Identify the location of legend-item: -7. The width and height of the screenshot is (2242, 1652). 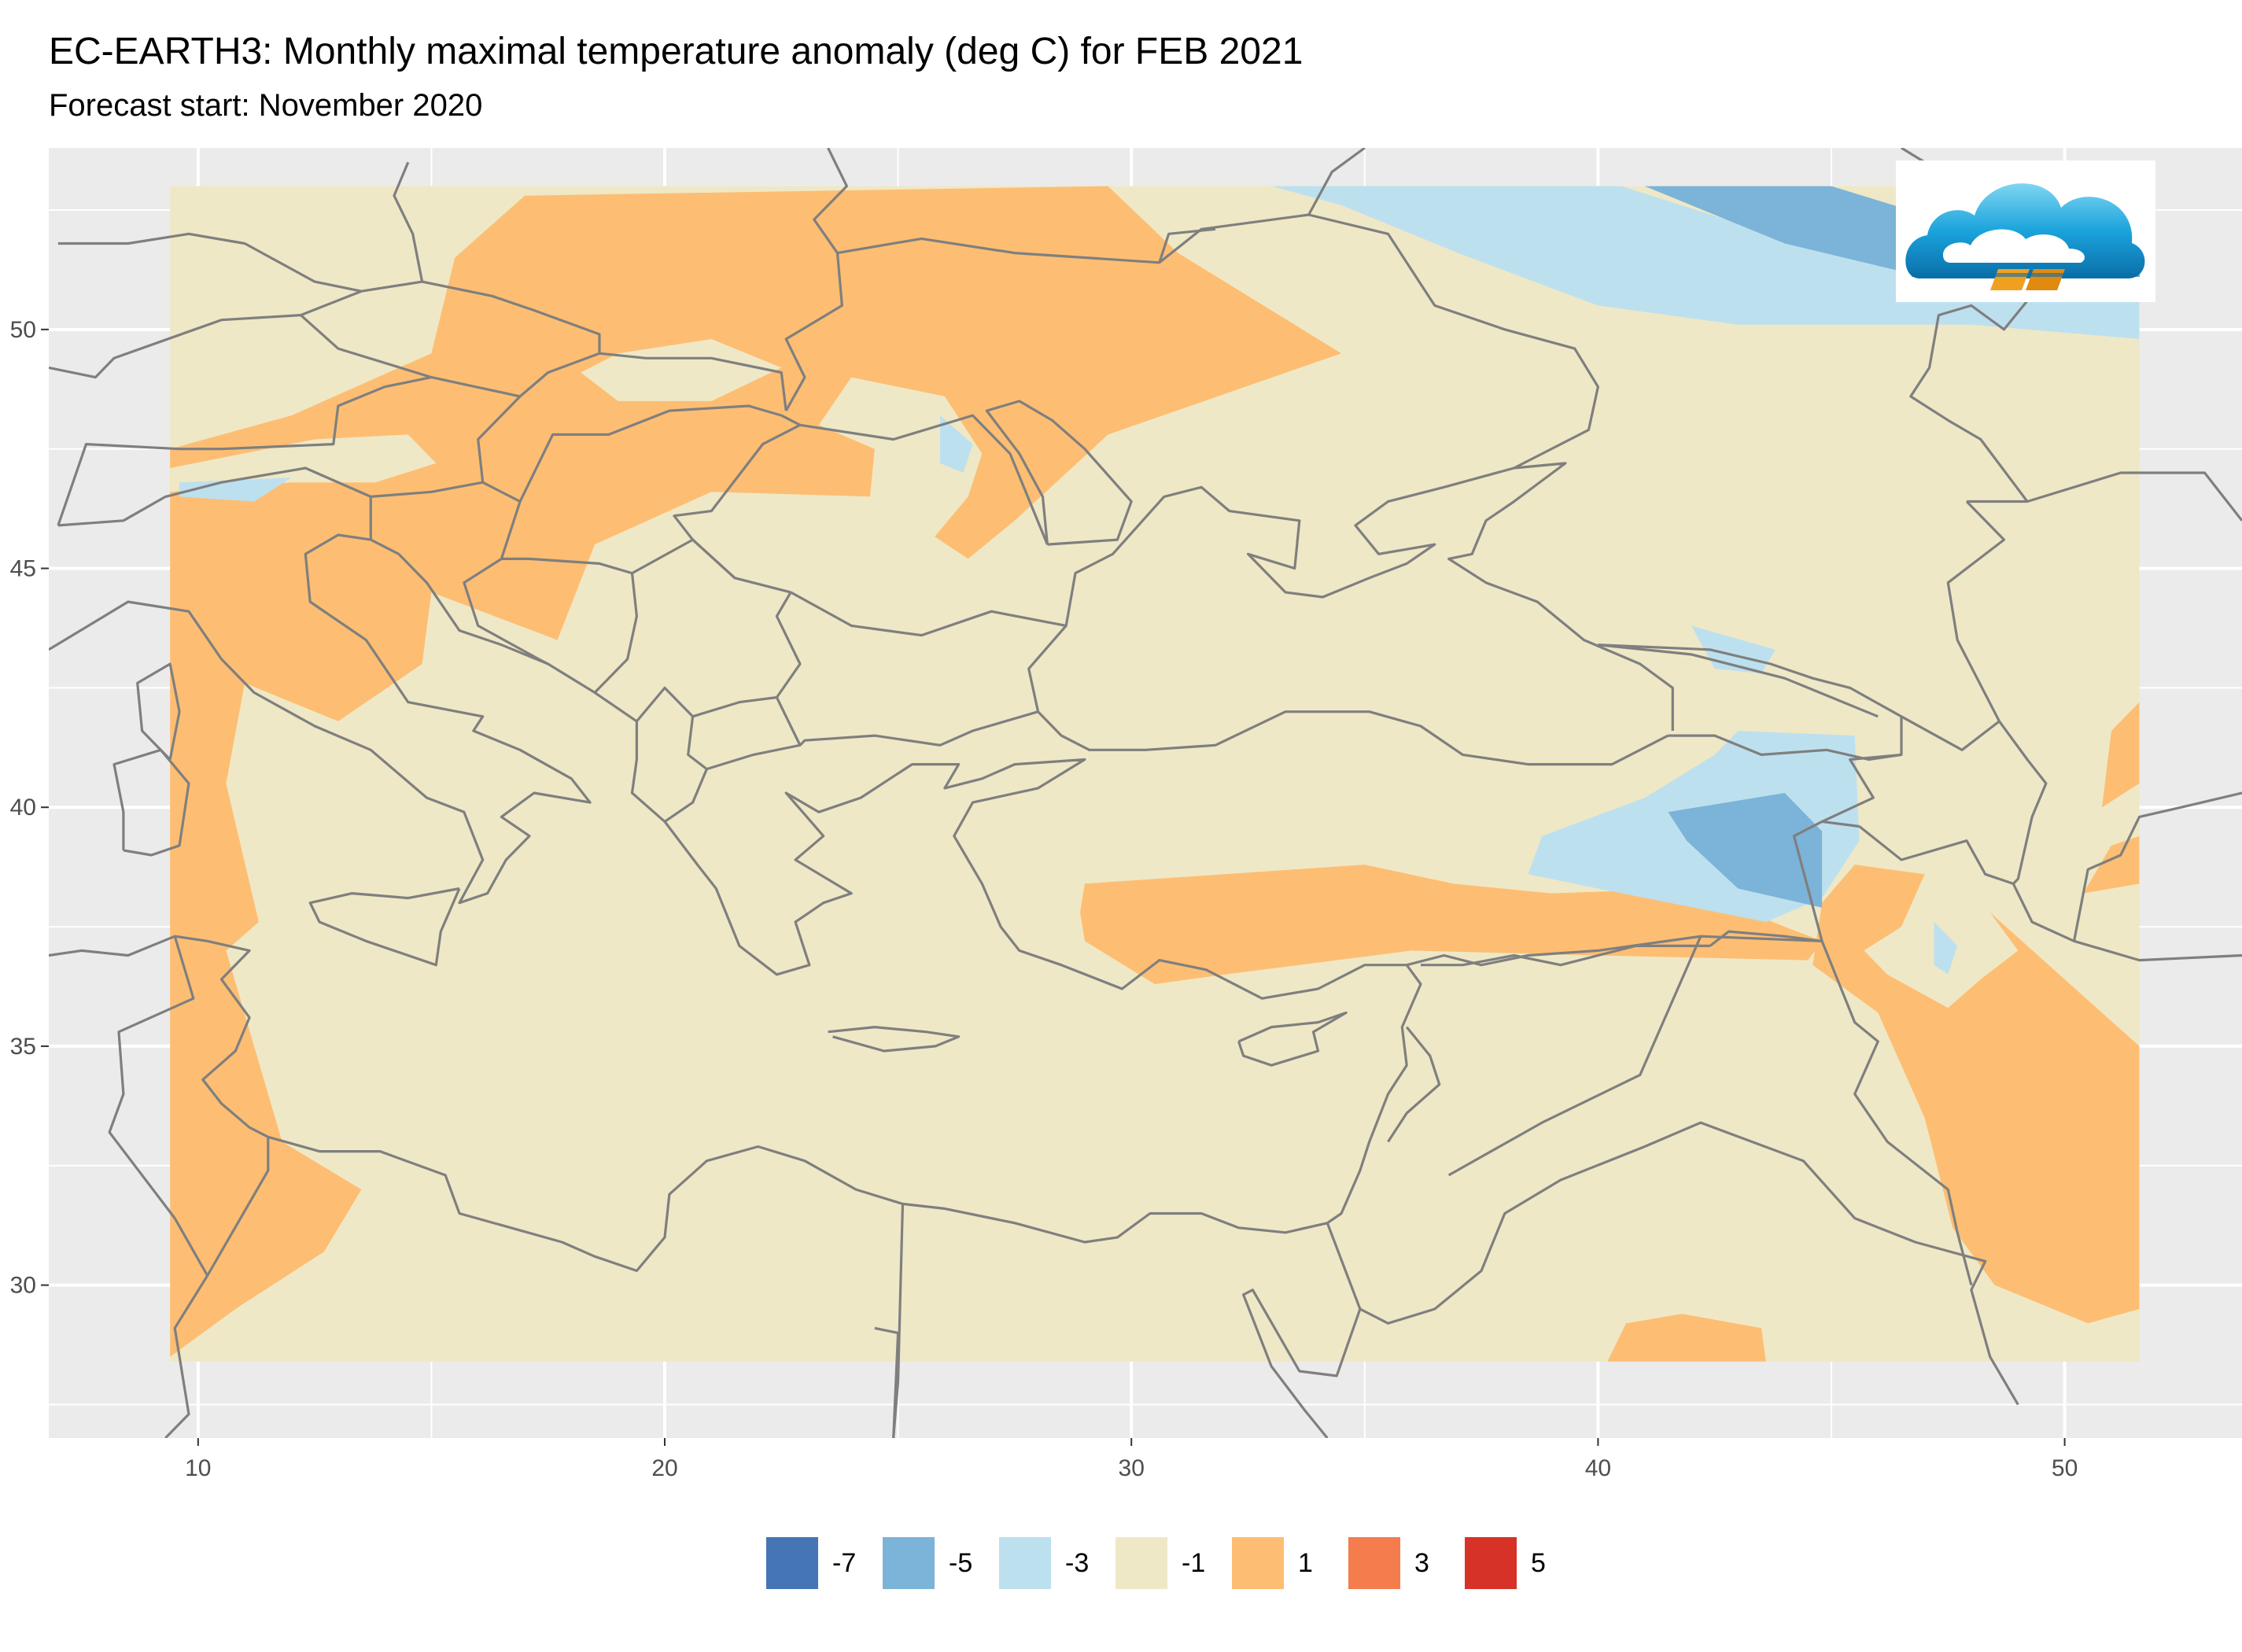
(815, 1563).